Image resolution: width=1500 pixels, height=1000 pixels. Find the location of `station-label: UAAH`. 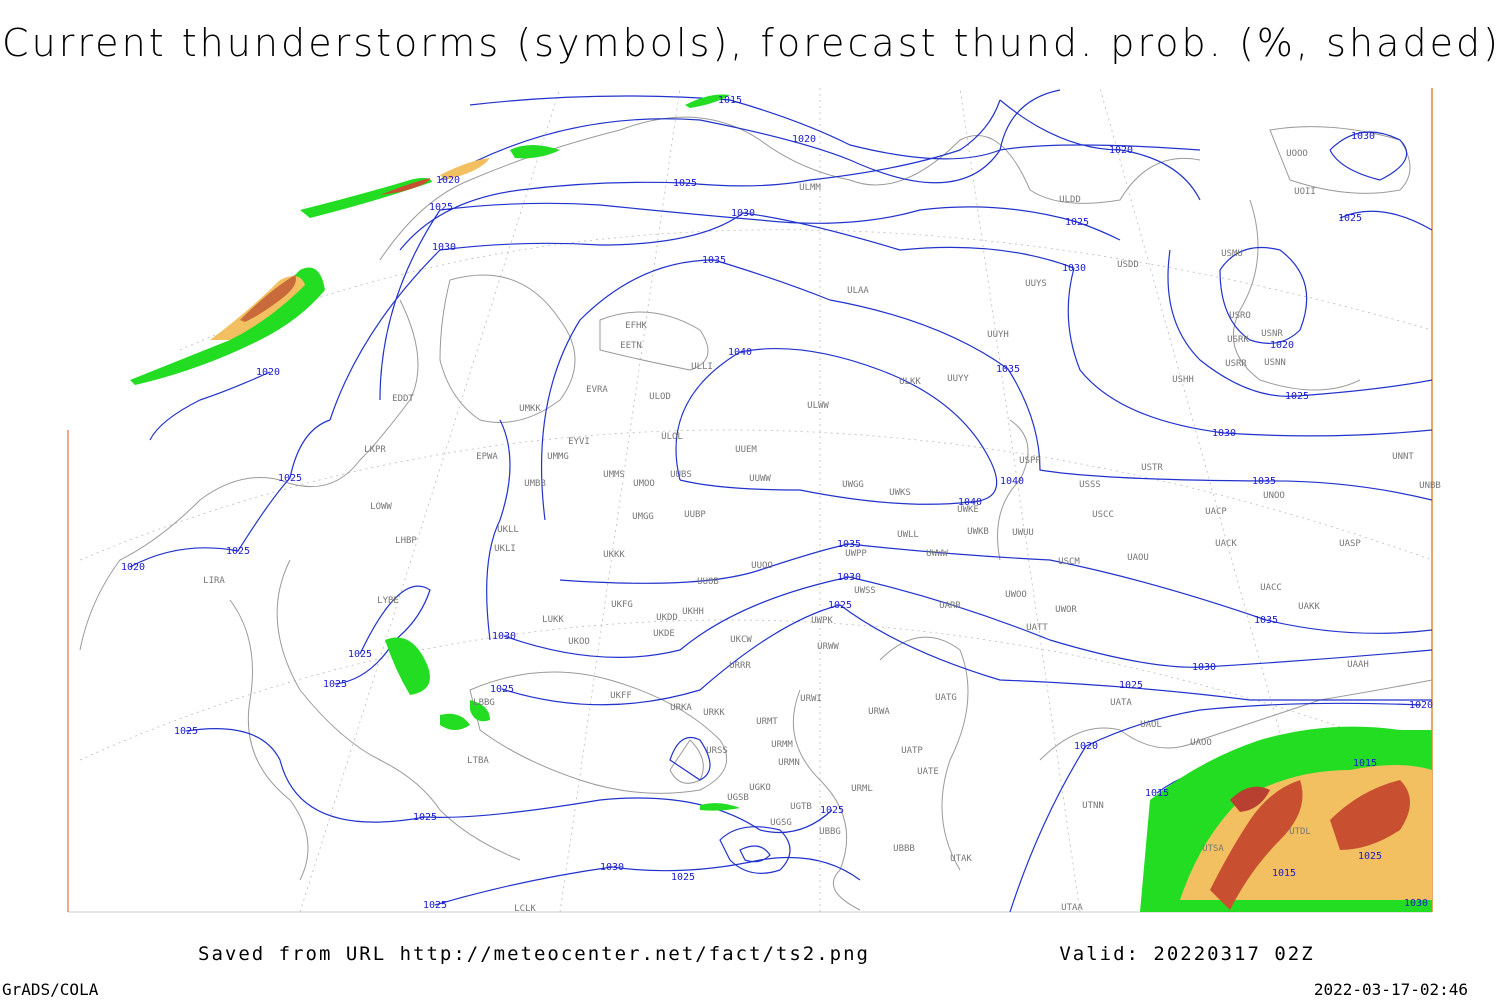

station-label: UAAH is located at coordinates (1358, 665).